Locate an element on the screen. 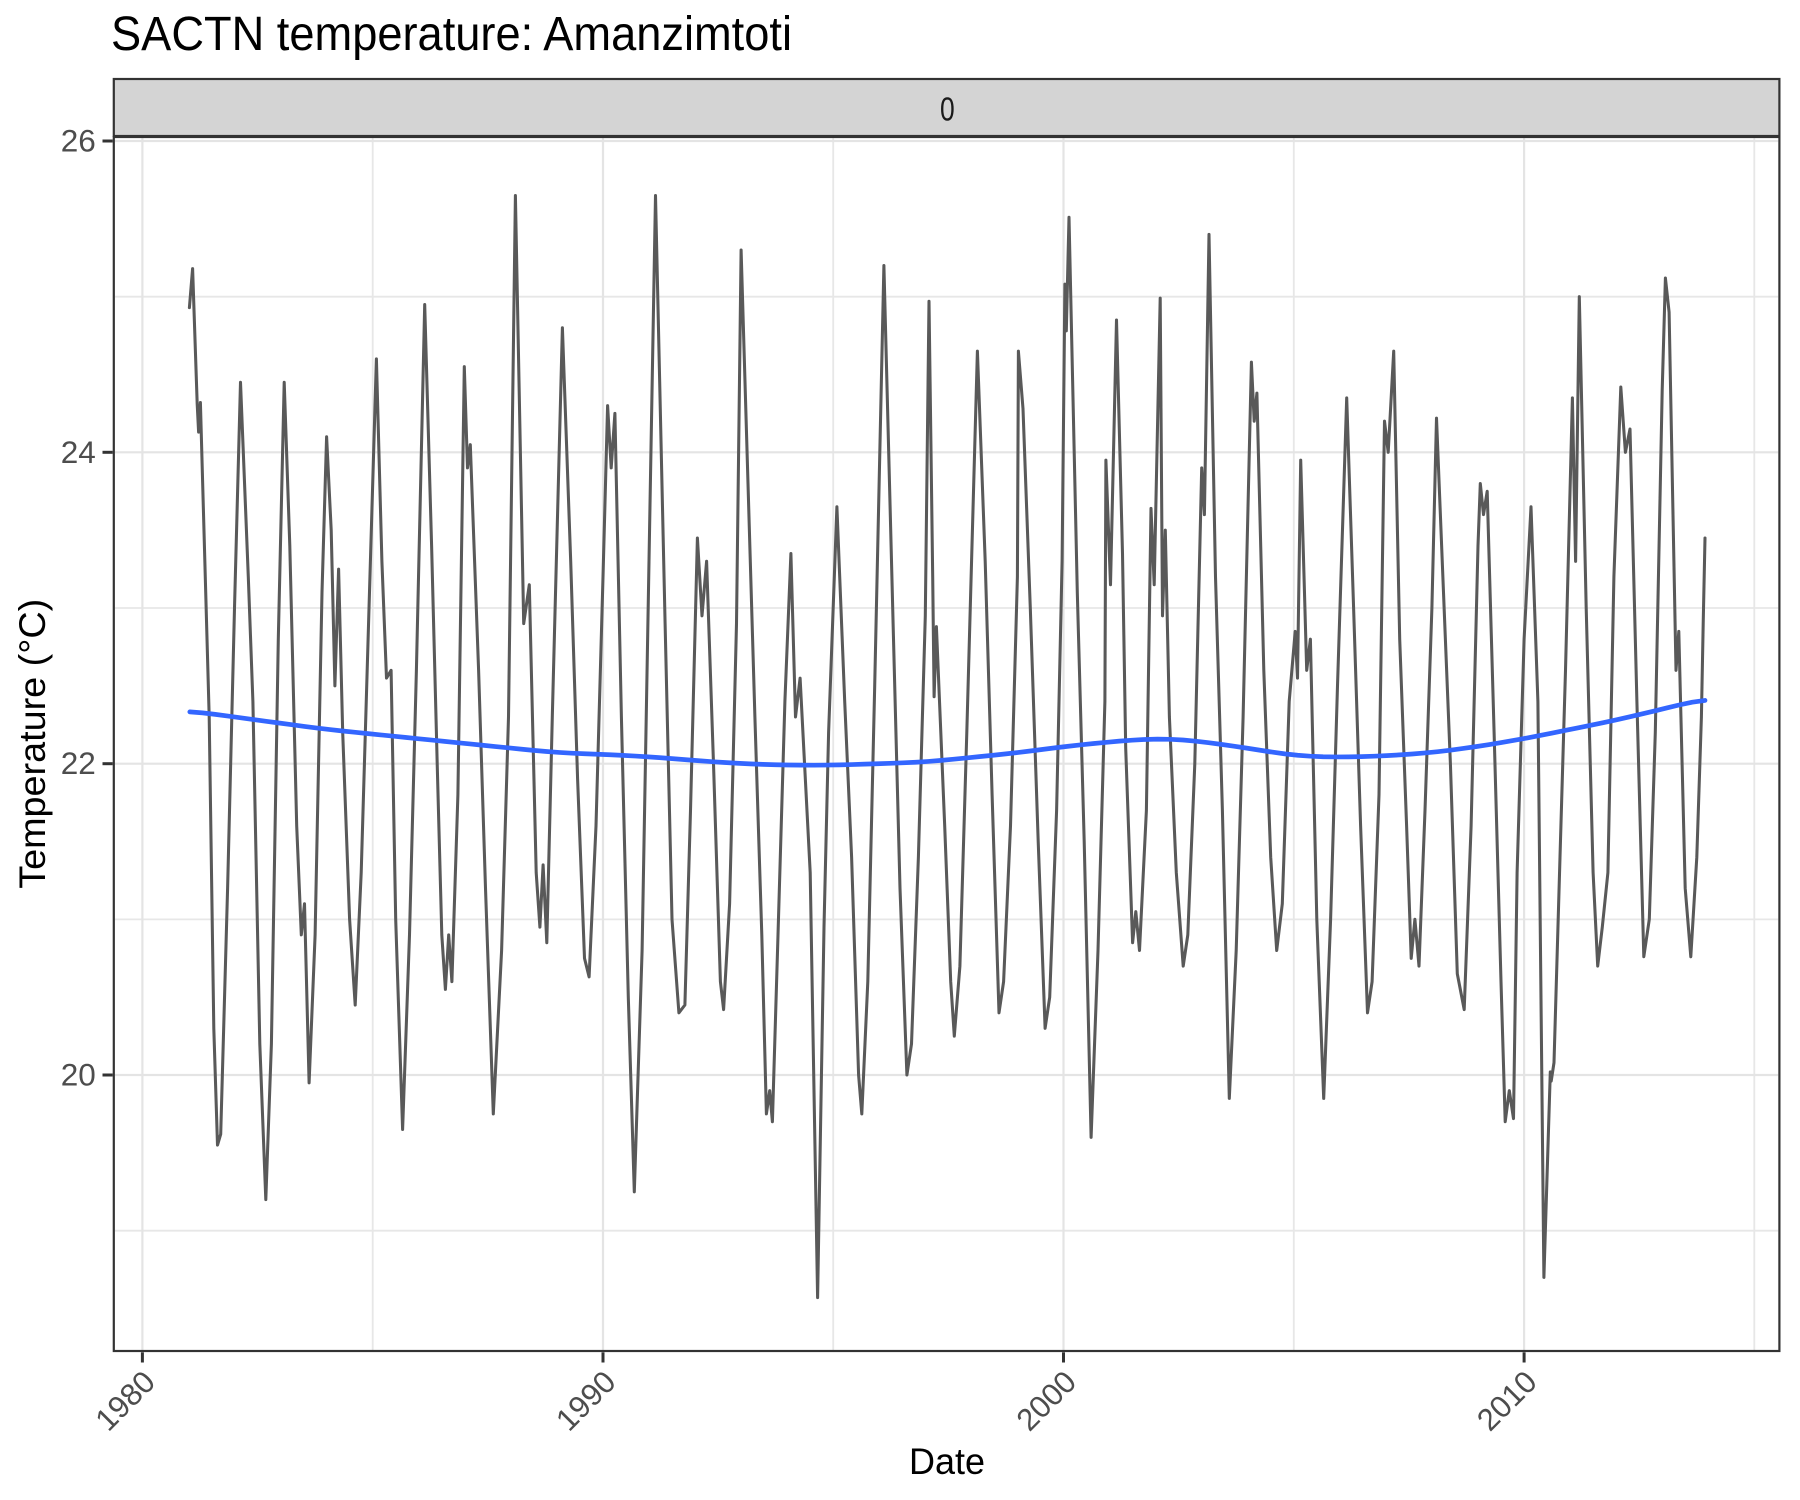  svg-text: Date is located at coordinates (947, 1461).